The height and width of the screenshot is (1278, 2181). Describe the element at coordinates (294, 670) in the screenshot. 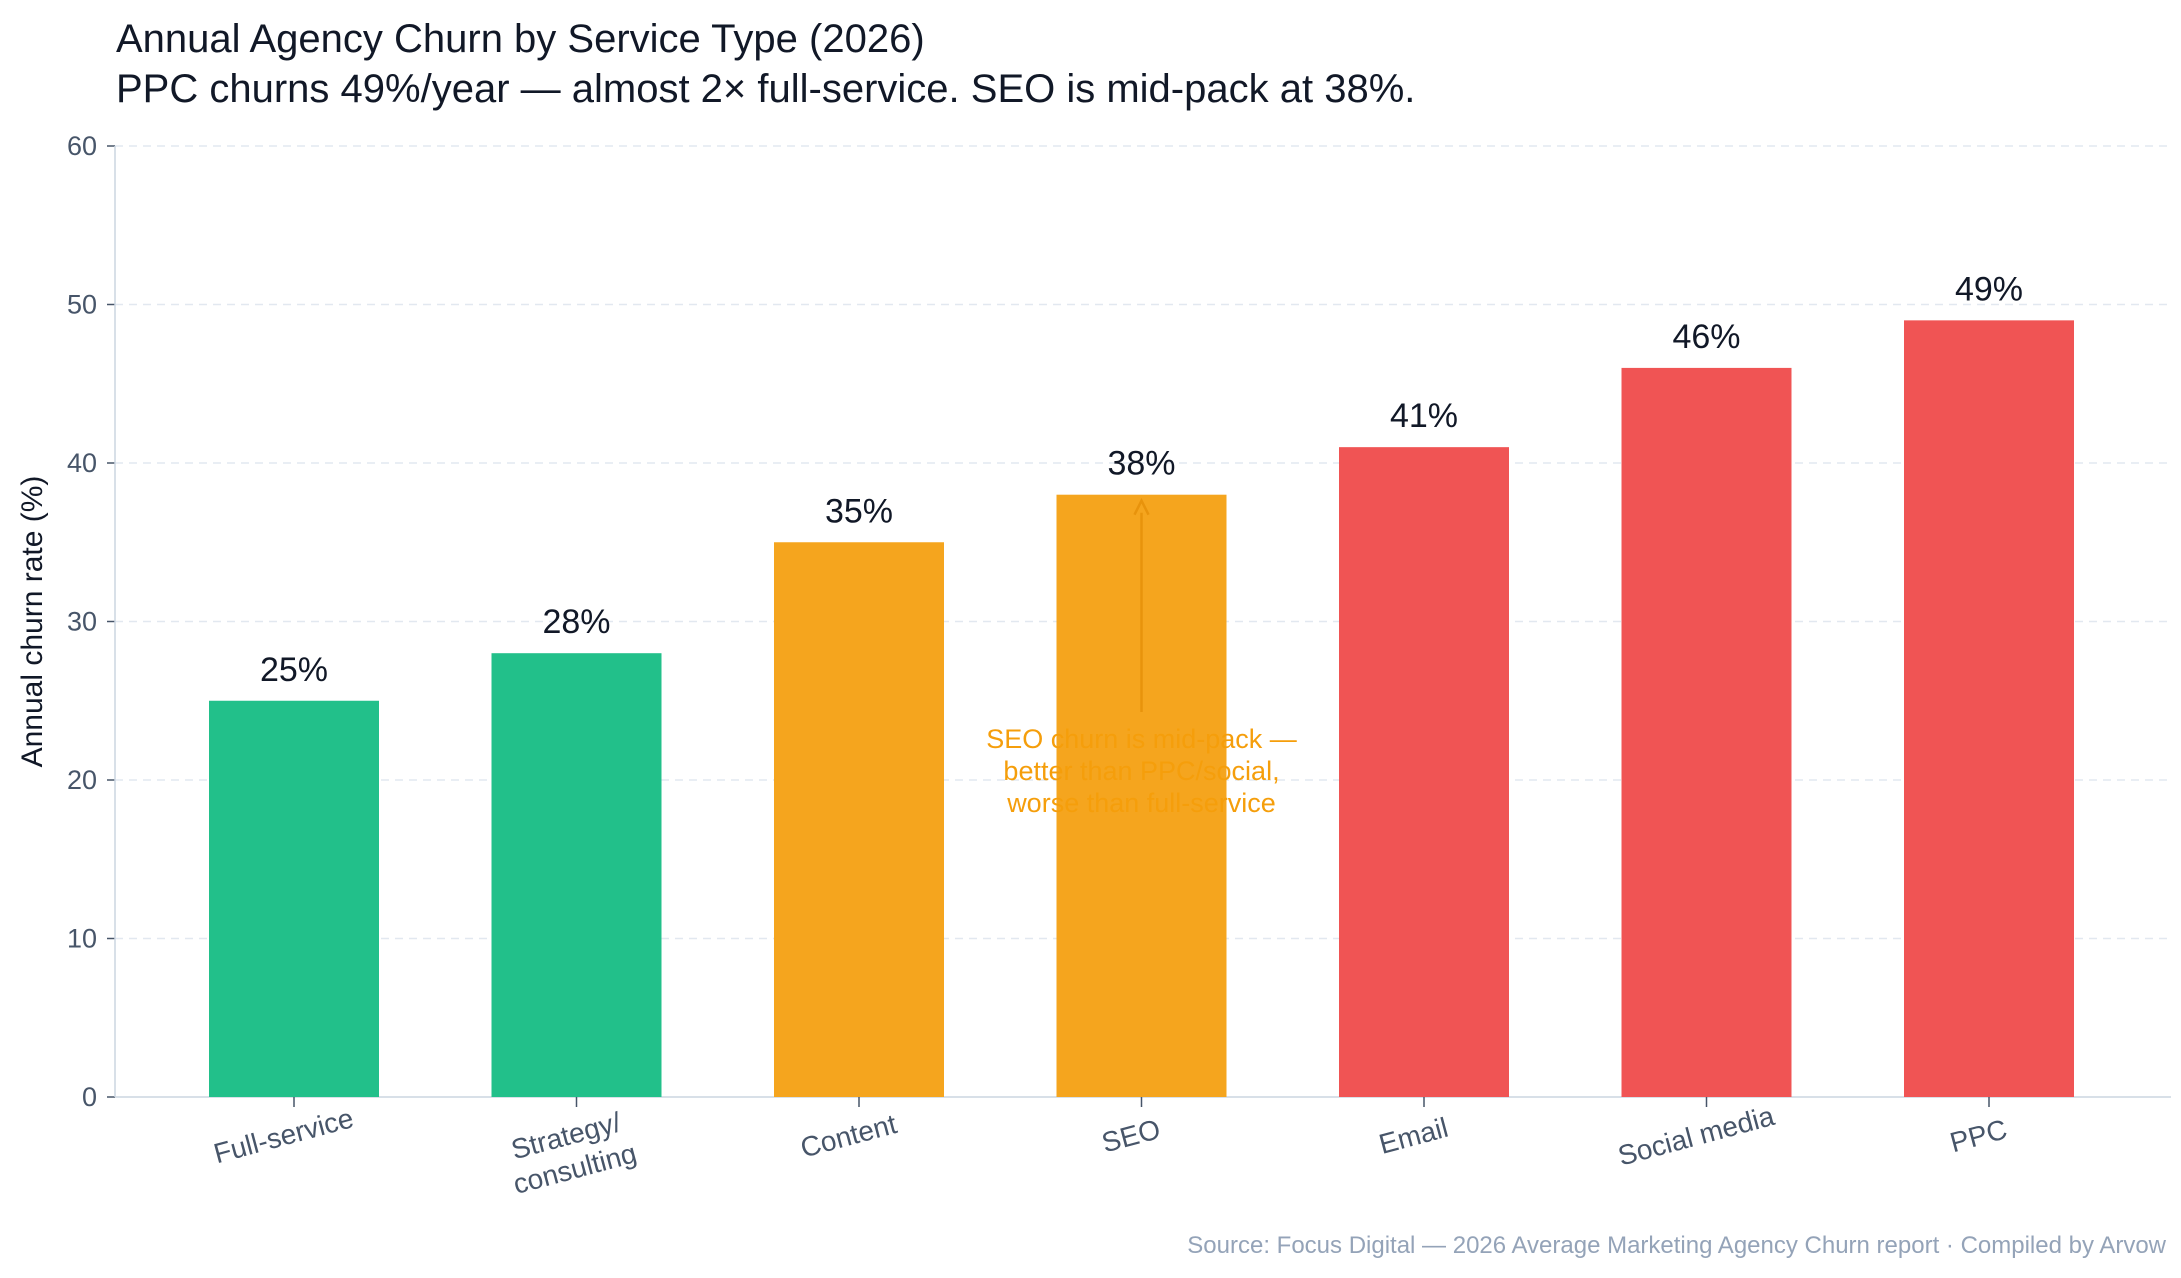

I see `value-label: 25%` at that location.